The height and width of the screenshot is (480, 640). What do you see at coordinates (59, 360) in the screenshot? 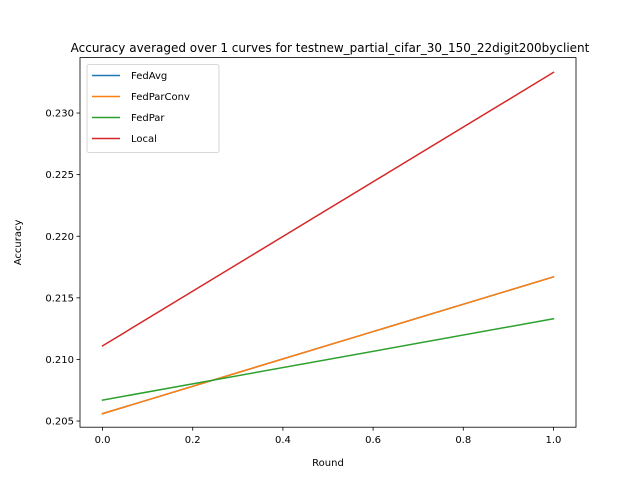
I see `y-tick-label: 0.210` at bounding box center [59, 360].